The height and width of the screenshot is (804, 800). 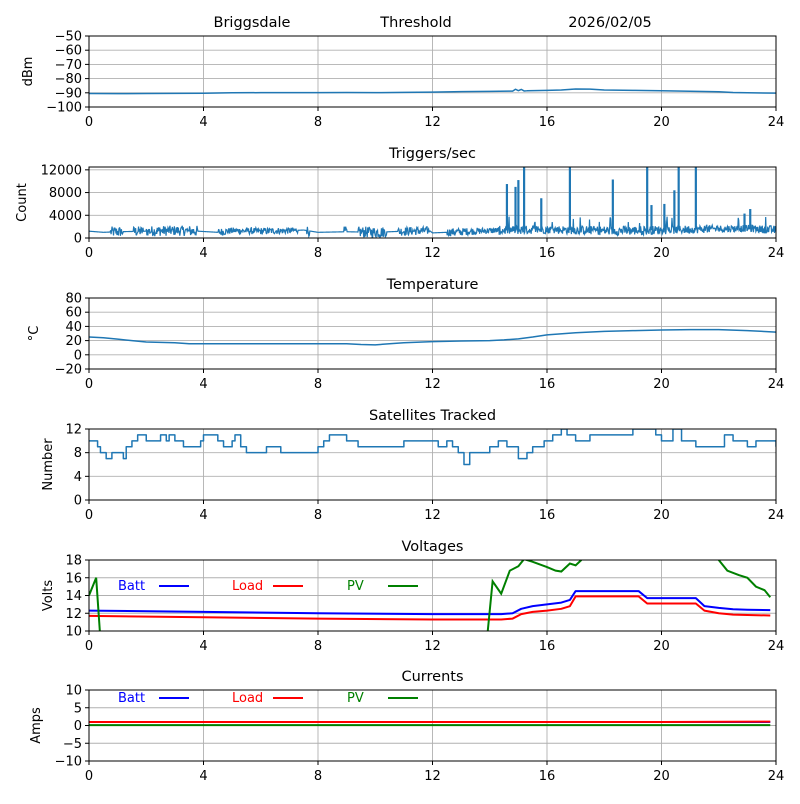 What do you see at coordinates (68, 65) in the screenshot?
I see `y-tick-label: −70` at bounding box center [68, 65].